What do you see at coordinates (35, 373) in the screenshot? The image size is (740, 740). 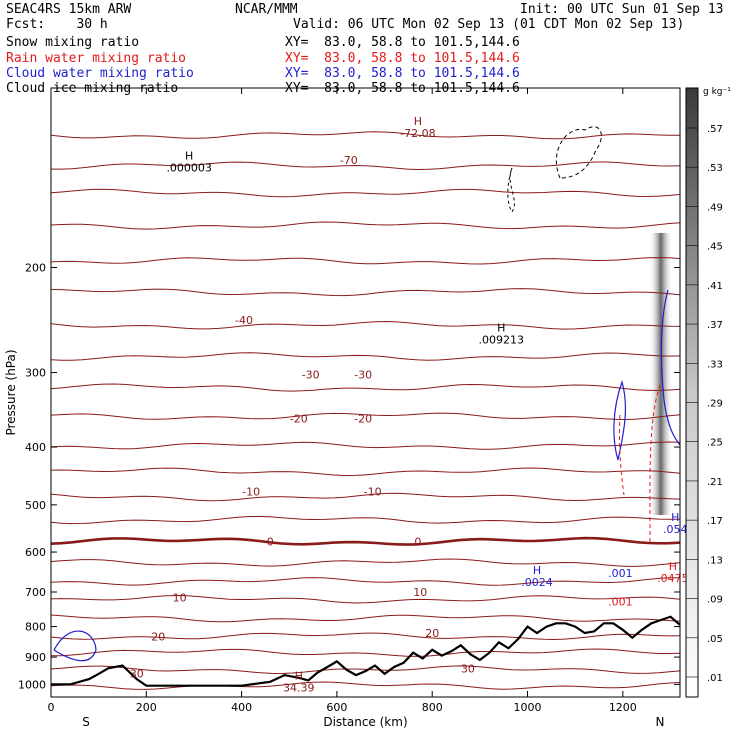 I see `y-tick-label: 300` at bounding box center [35, 373].